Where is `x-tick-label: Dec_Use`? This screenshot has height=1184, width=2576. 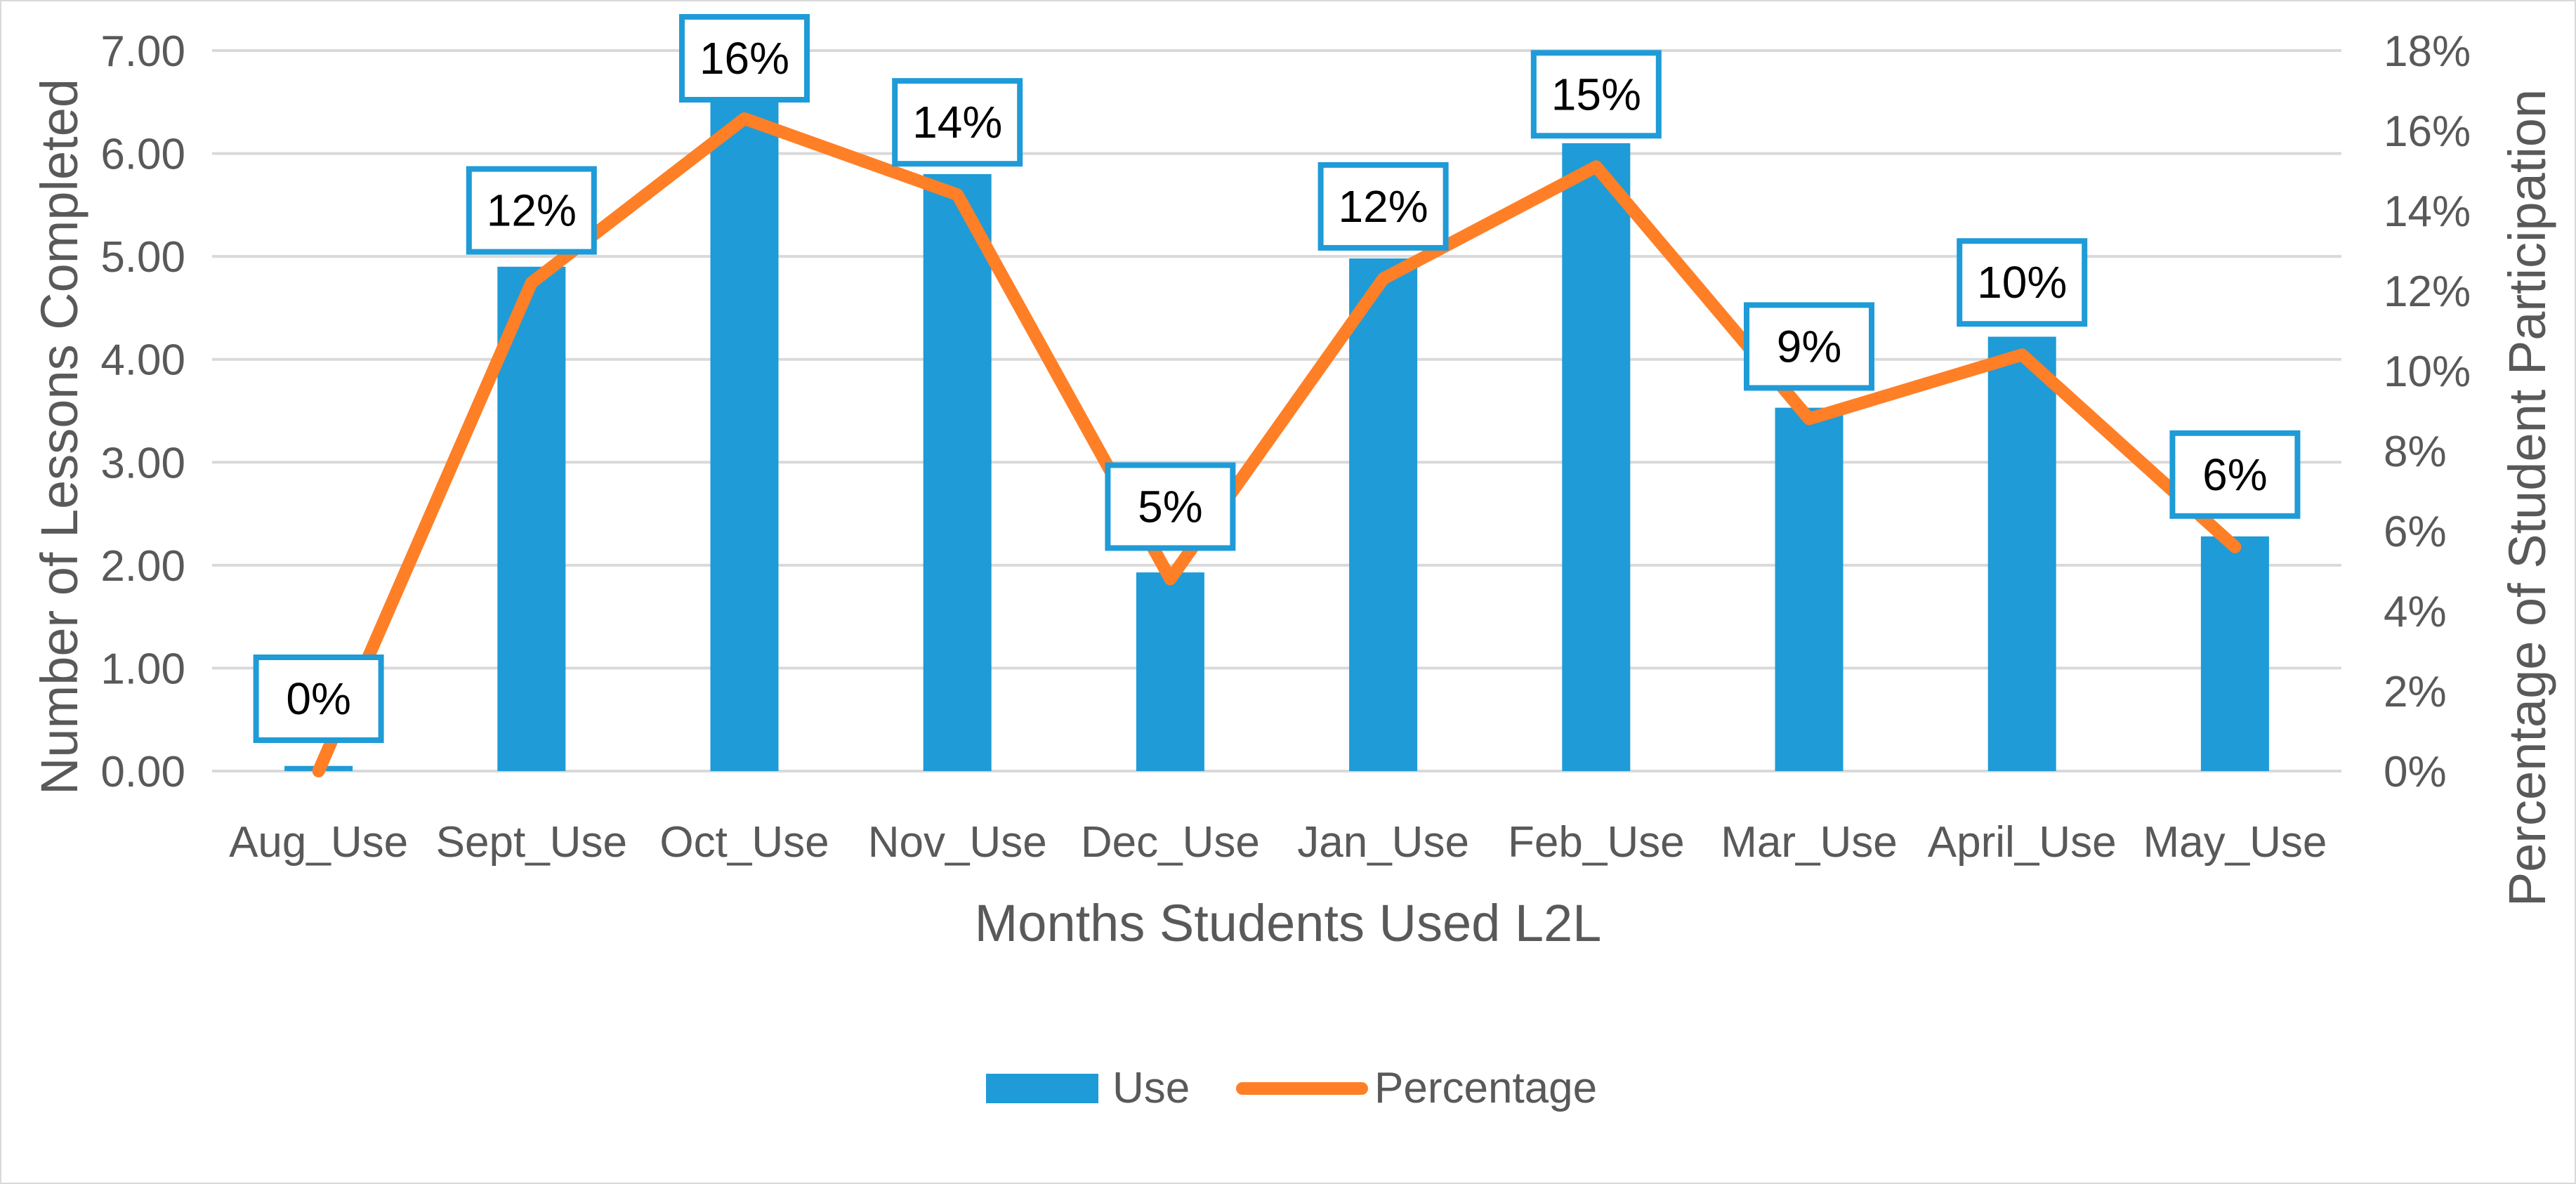
x-tick-label: Dec_Use is located at coordinates (1170, 842).